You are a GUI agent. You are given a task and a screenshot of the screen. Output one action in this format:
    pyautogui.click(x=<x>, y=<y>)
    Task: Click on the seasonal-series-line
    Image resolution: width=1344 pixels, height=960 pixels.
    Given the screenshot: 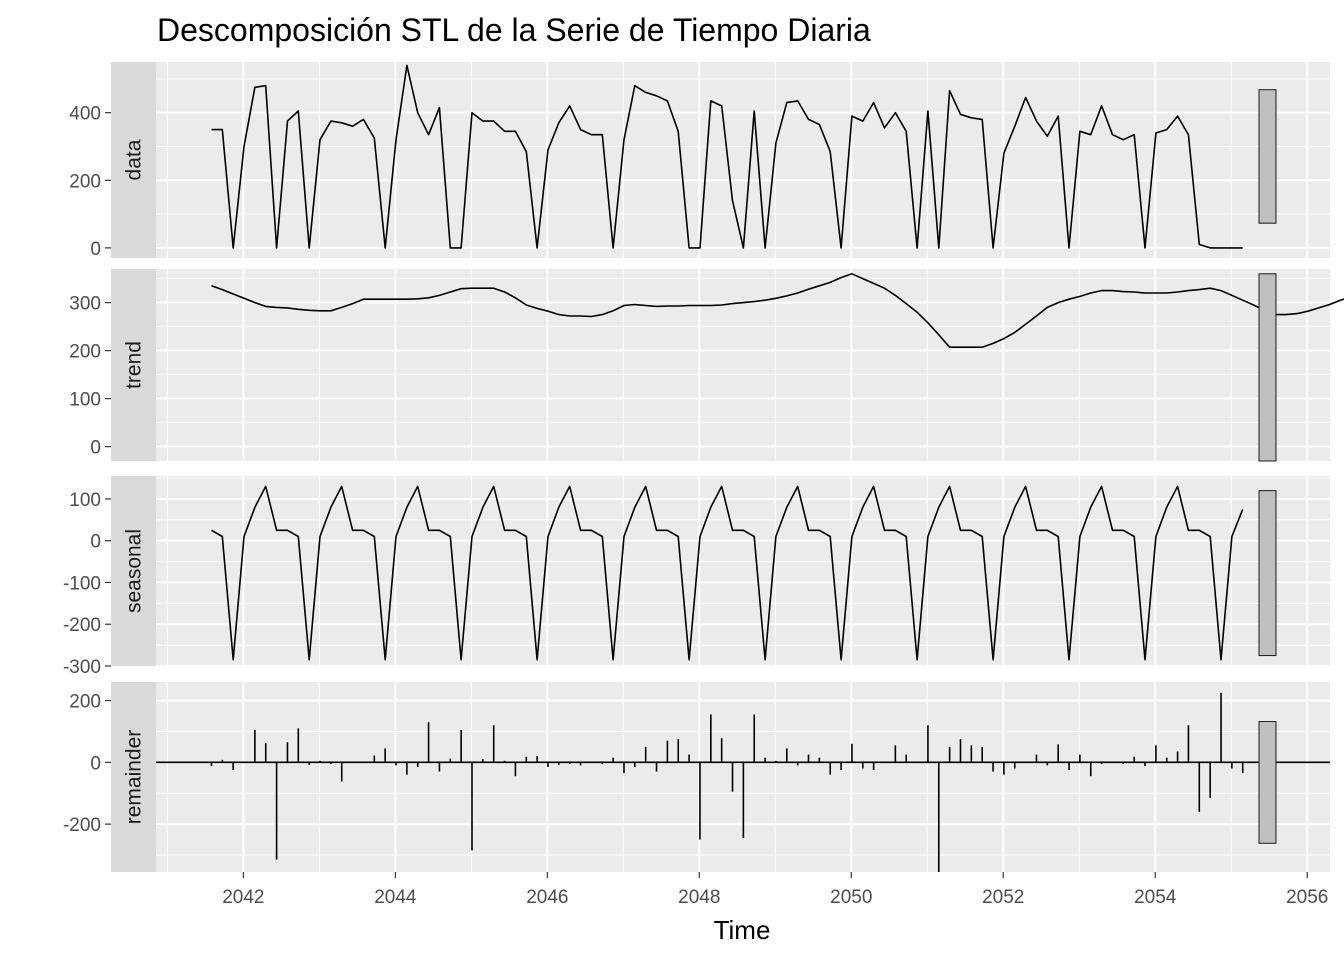 What is the action you would take?
    pyautogui.click(x=727, y=573)
    